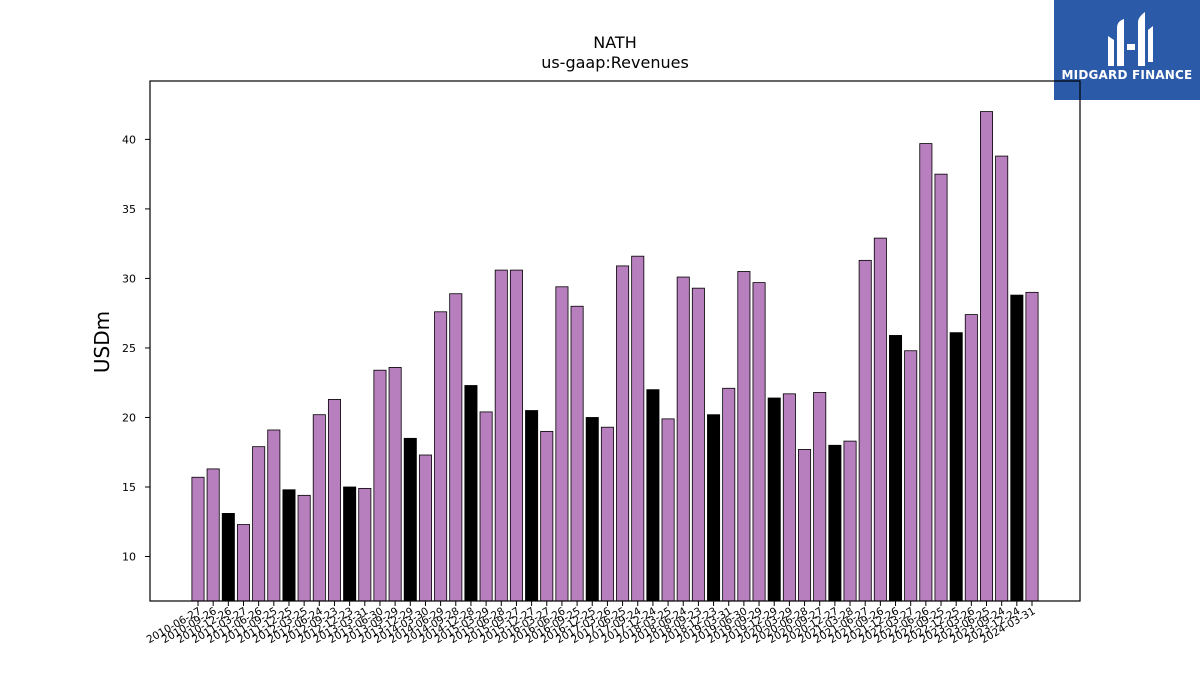 This screenshot has width=1200, height=675. I want to click on y-axis: 10 15 20 25 30 35 40, so click(136, 348).